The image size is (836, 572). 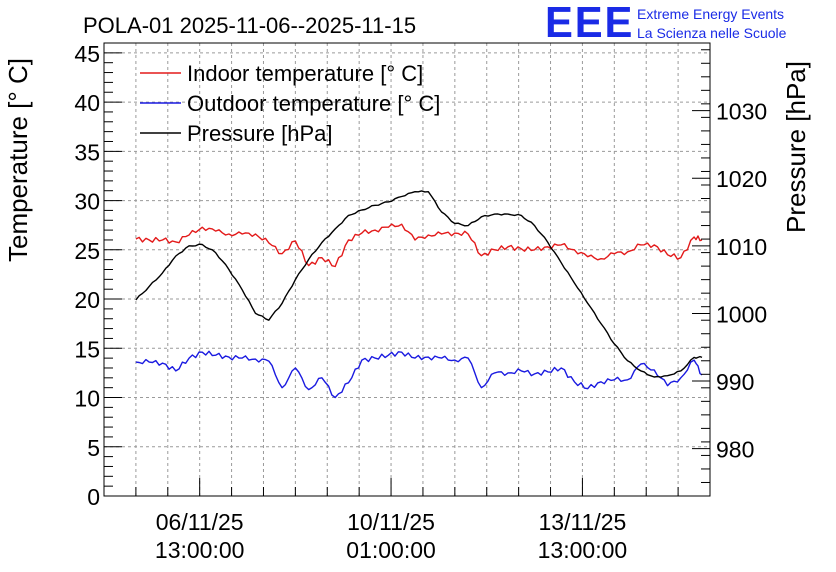 What do you see at coordinates (741, 179) in the screenshot?
I see `y-tick-label-right-1020: 1020` at bounding box center [741, 179].